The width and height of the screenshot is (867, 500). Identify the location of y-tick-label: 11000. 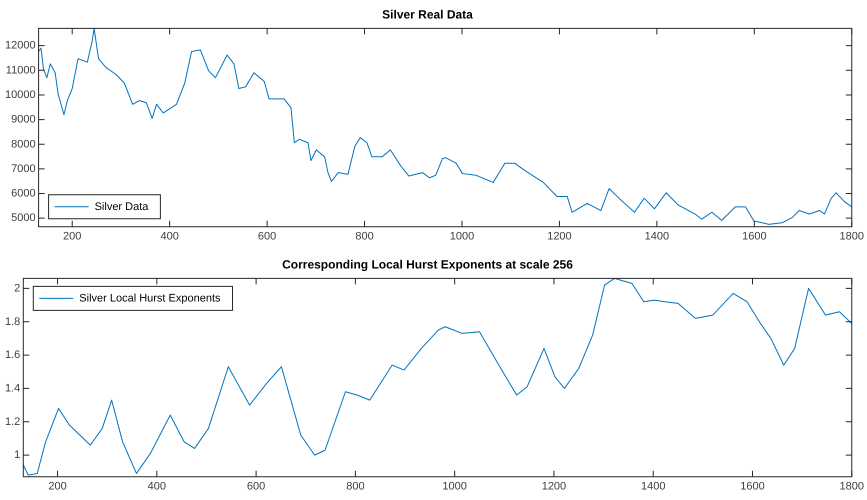
(21, 70).